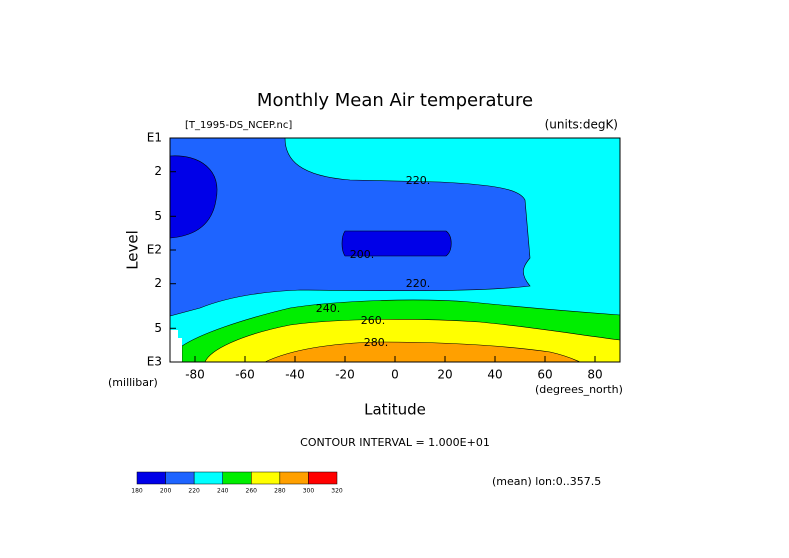 Image resolution: width=789 pixels, height=558 pixels. Describe the element at coordinates (594, 375) in the screenshot. I see `x-tick-label: 80` at that location.